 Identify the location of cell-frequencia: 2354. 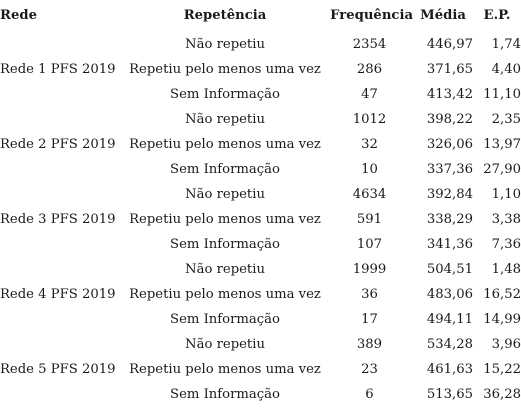
(369, 44).